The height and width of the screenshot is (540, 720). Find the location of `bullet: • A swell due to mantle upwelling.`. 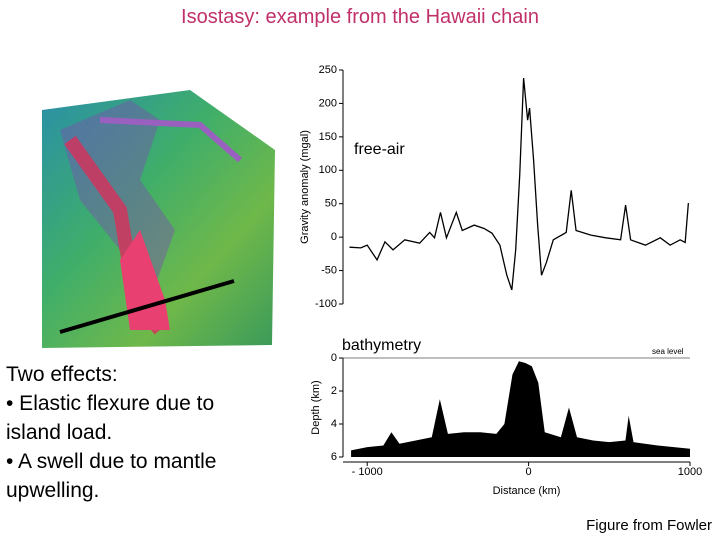

bullet: • A swell due to mantle upwelling. is located at coordinates (111, 476).